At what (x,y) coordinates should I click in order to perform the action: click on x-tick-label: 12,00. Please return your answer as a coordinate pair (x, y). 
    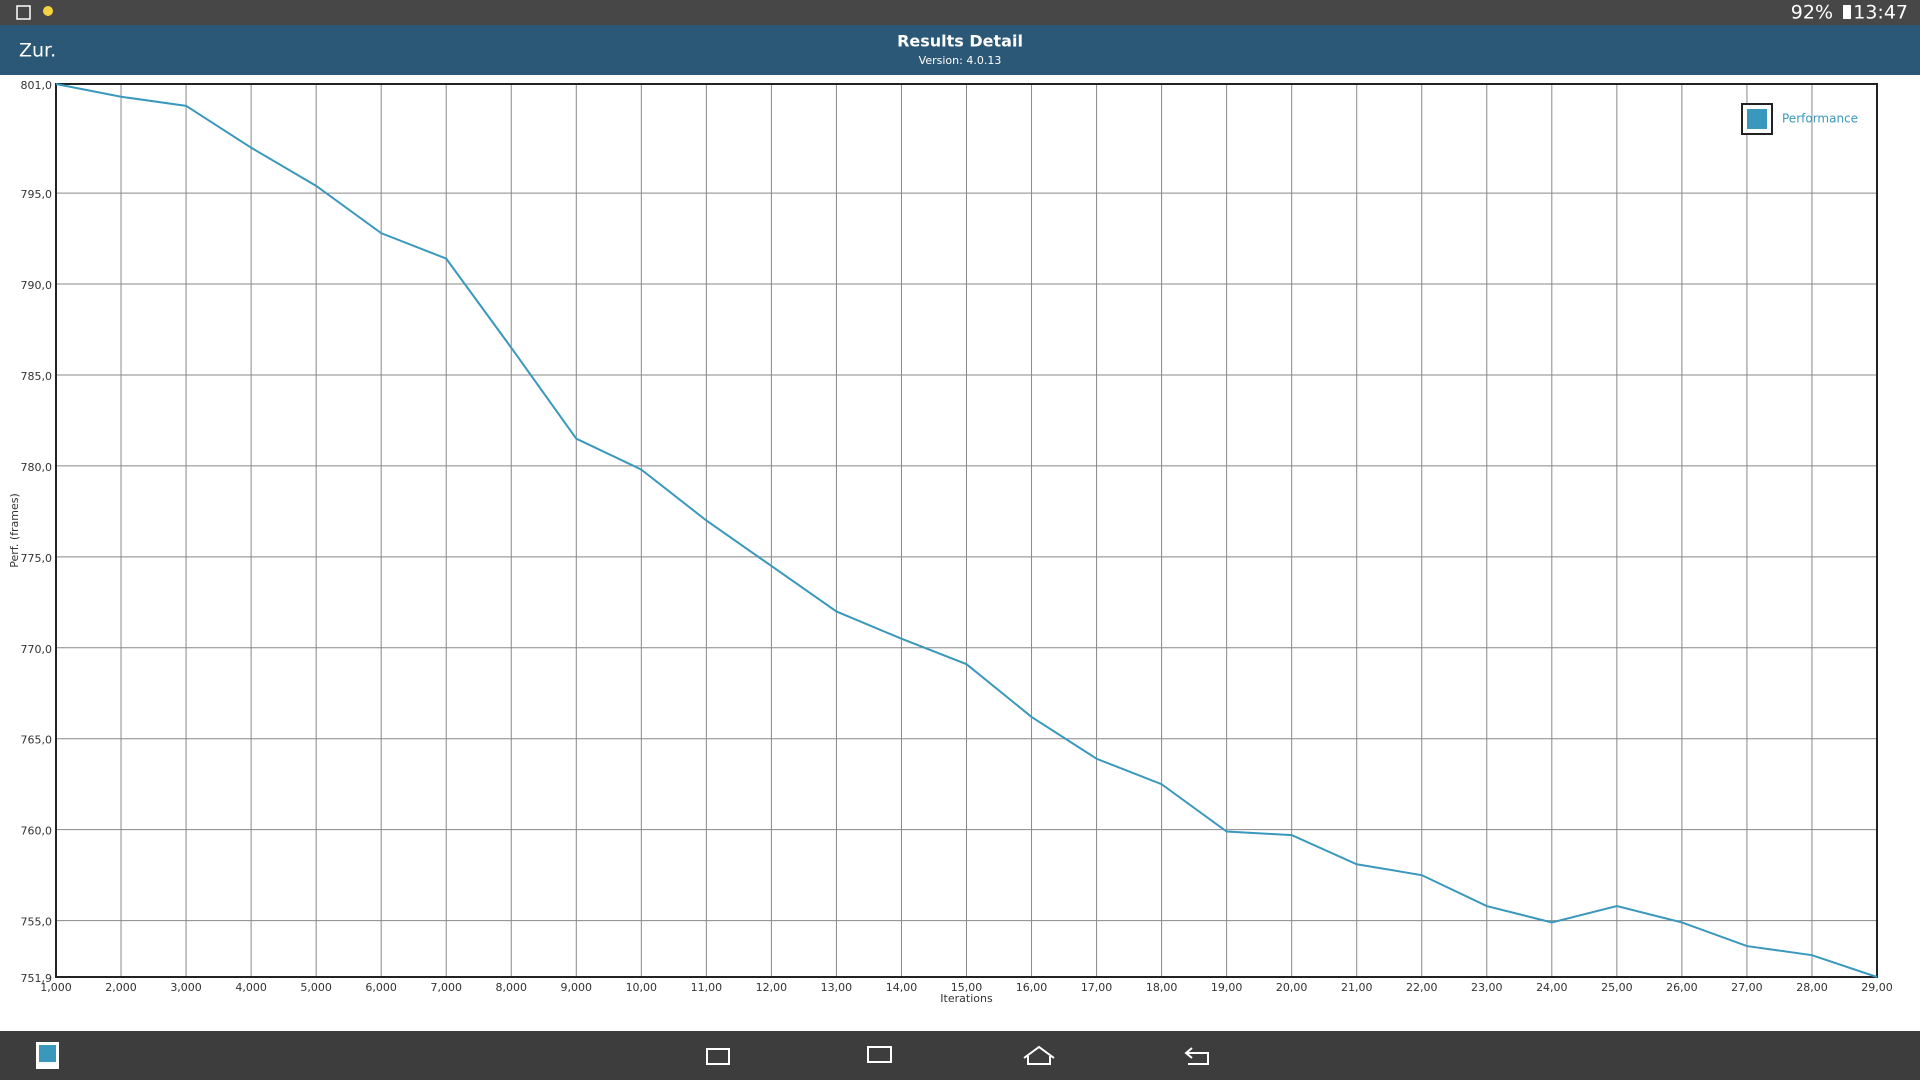
    Looking at the image, I should click on (772, 987).